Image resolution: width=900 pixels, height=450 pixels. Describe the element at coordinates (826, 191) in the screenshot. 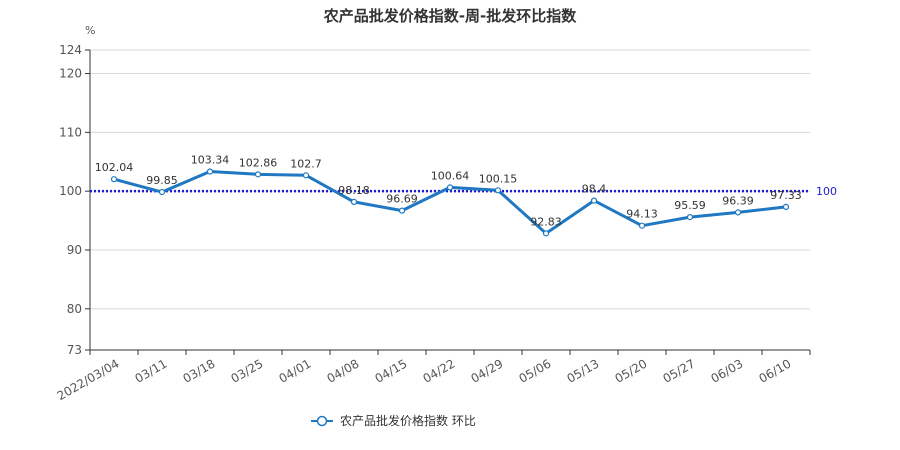

I see `reference-line-label: 100` at that location.